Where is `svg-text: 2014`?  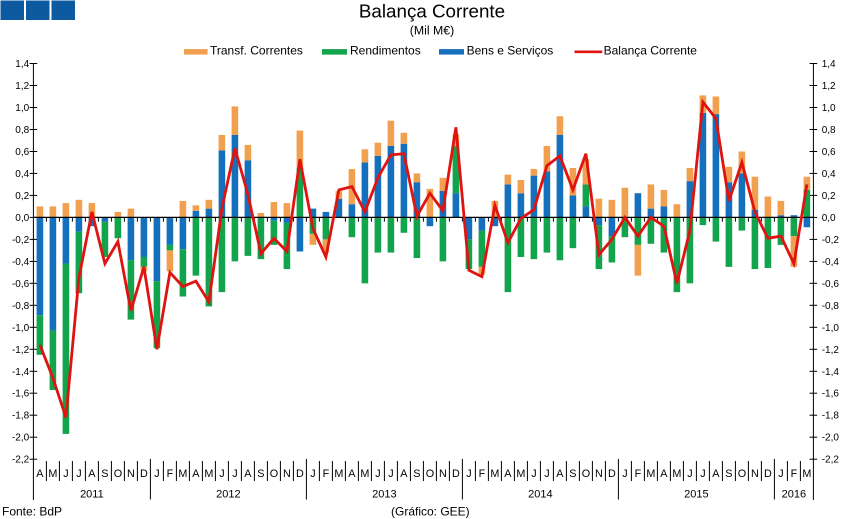
svg-text: 2014 is located at coordinates (540, 495).